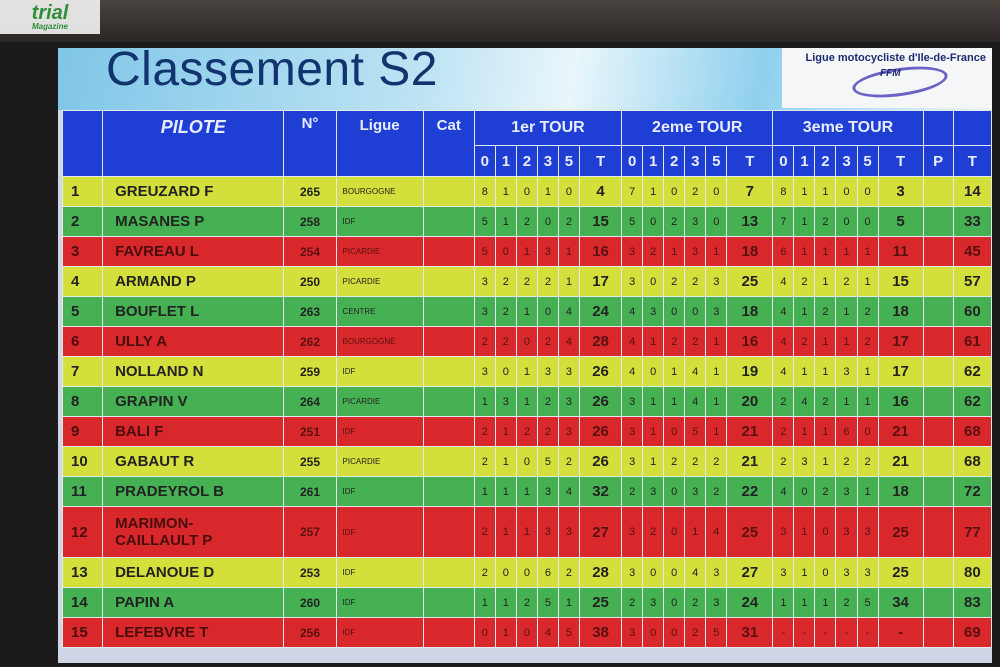 This screenshot has width=1000, height=667. I want to click on t1-count-3: 5, so click(547, 461).